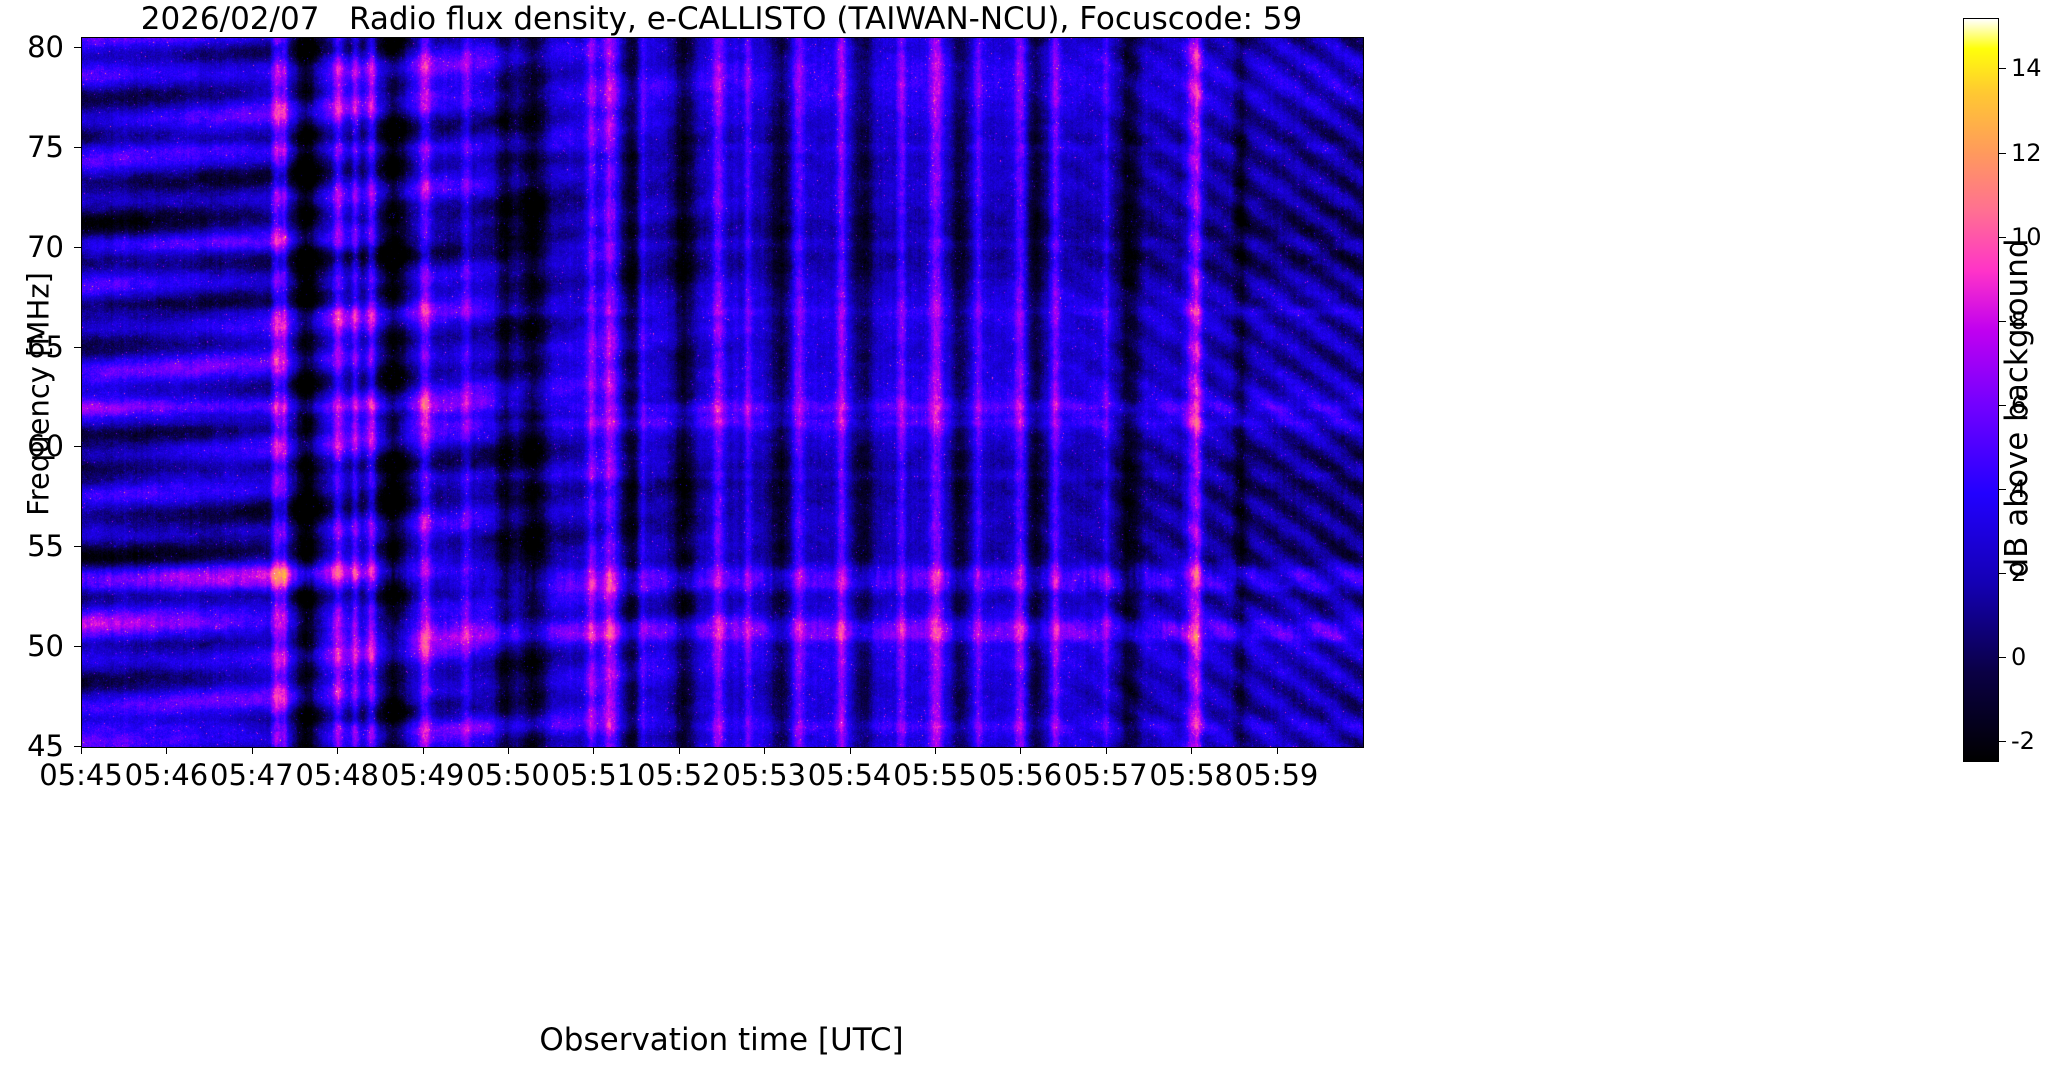 This screenshot has width=2047, height=1067. Describe the element at coordinates (166, 775) in the screenshot. I see `x-tick-label: 05:46` at that location.